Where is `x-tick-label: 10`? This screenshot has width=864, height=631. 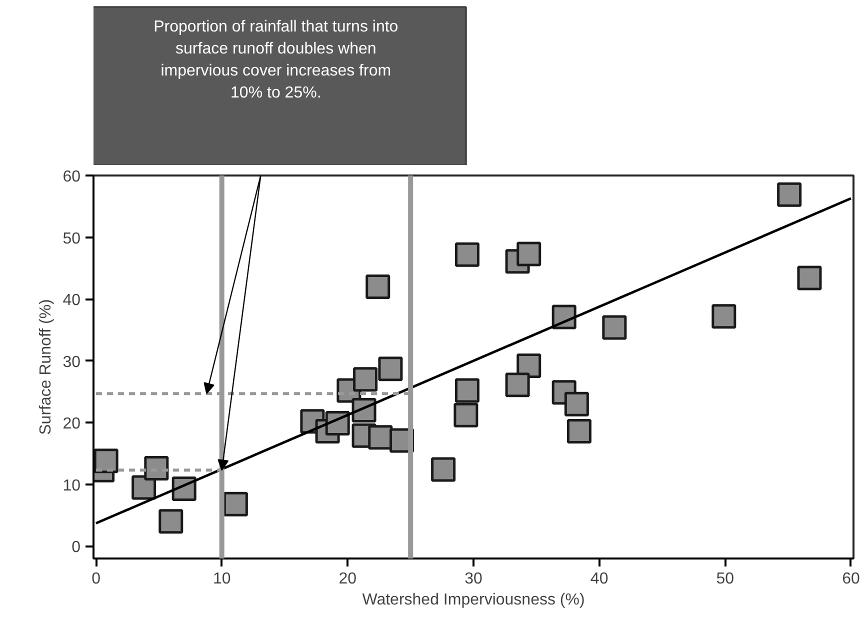 x-tick-label: 10 is located at coordinates (221, 579).